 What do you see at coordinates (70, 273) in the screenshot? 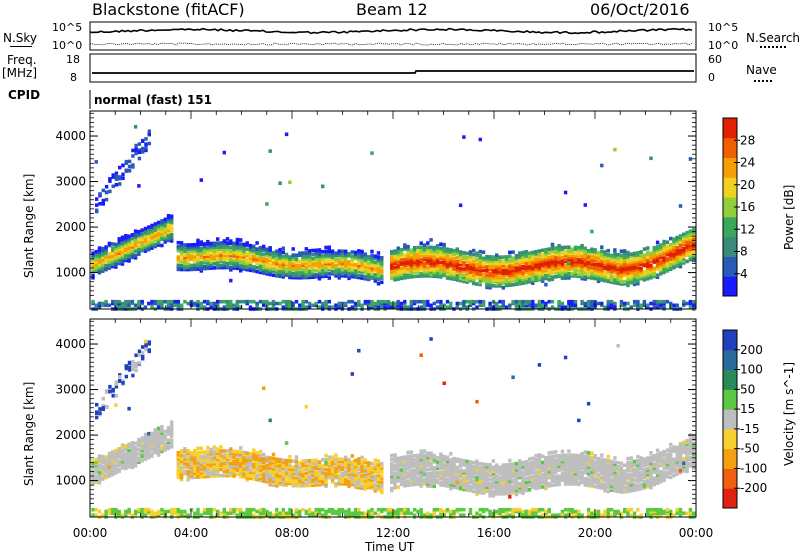
I see `y-tick-label: 1000` at bounding box center [70, 273].